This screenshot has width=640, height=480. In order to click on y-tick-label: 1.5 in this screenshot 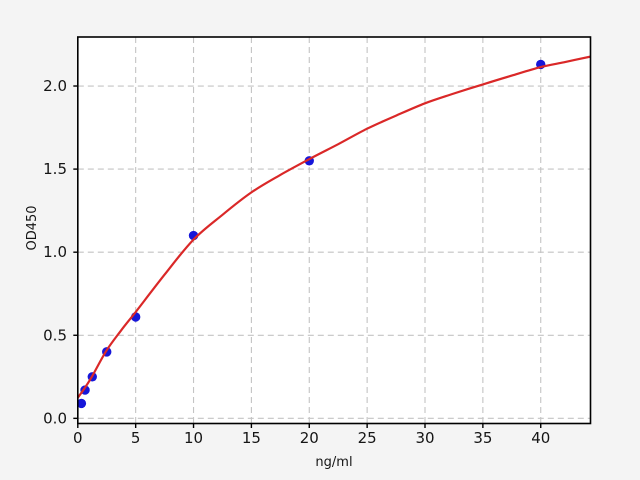, I will do `click(55, 169)`.